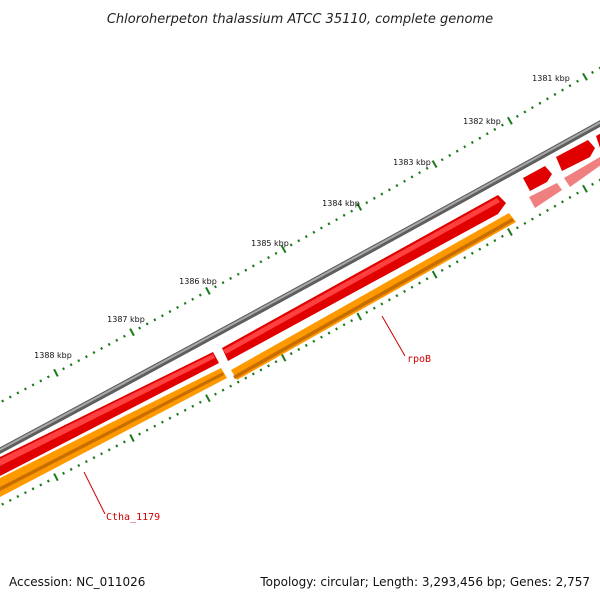 The width and height of the screenshot is (600, 600). What do you see at coordinates (551, 78) in the screenshot?
I see `tick-label-1381: 1381 kbp` at bounding box center [551, 78].